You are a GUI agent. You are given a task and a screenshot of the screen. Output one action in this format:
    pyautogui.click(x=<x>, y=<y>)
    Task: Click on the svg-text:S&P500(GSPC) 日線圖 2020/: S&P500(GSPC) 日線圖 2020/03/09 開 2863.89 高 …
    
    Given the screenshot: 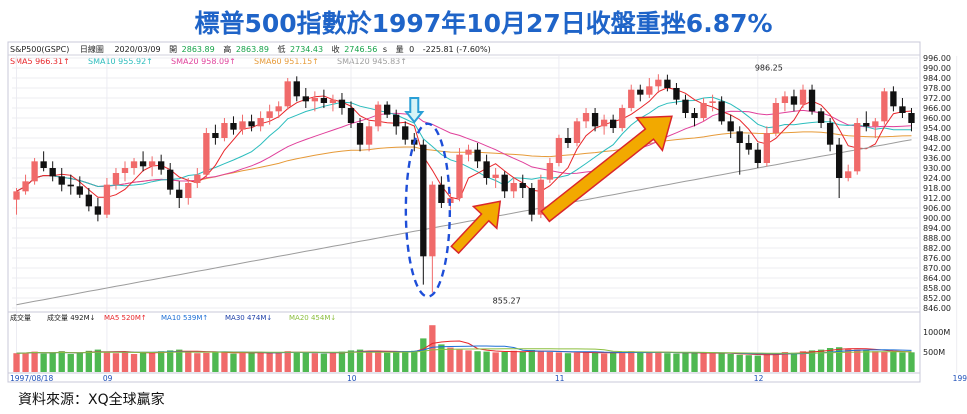 What is the action you would take?
    pyautogui.click(x=250, y=49)
    